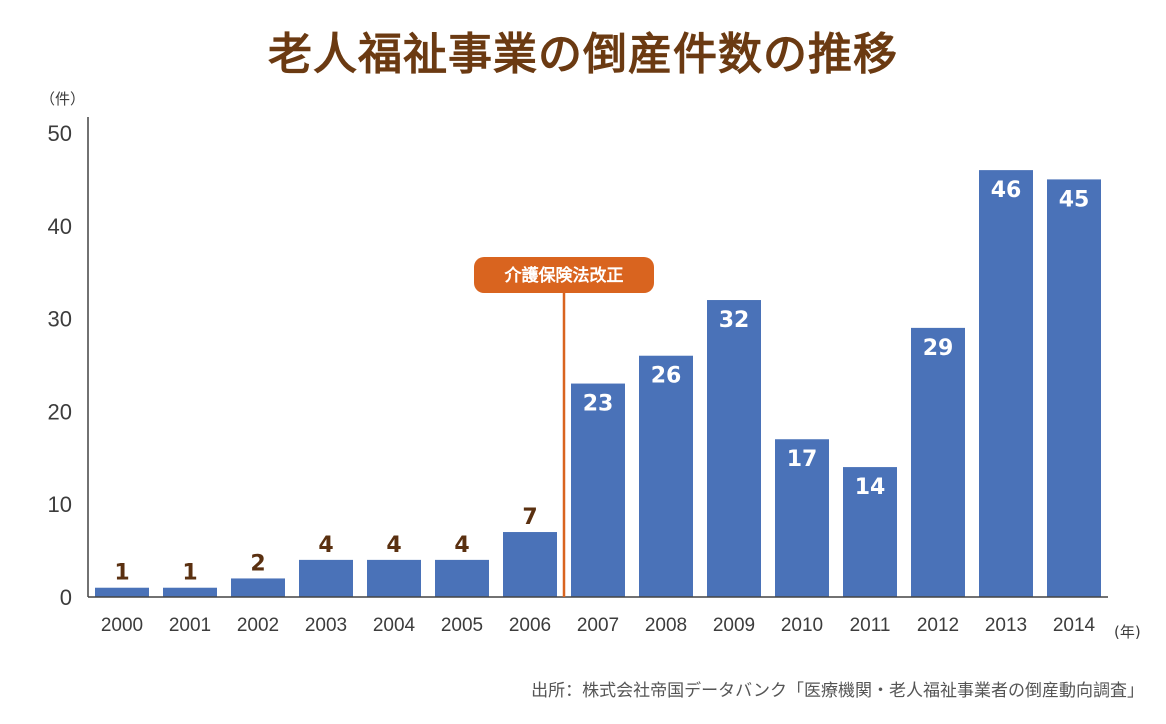 Image resolution: width=1166 pixels, height=724 pixels. I want to click on x-tick-label: 2008, so click(666, 625).